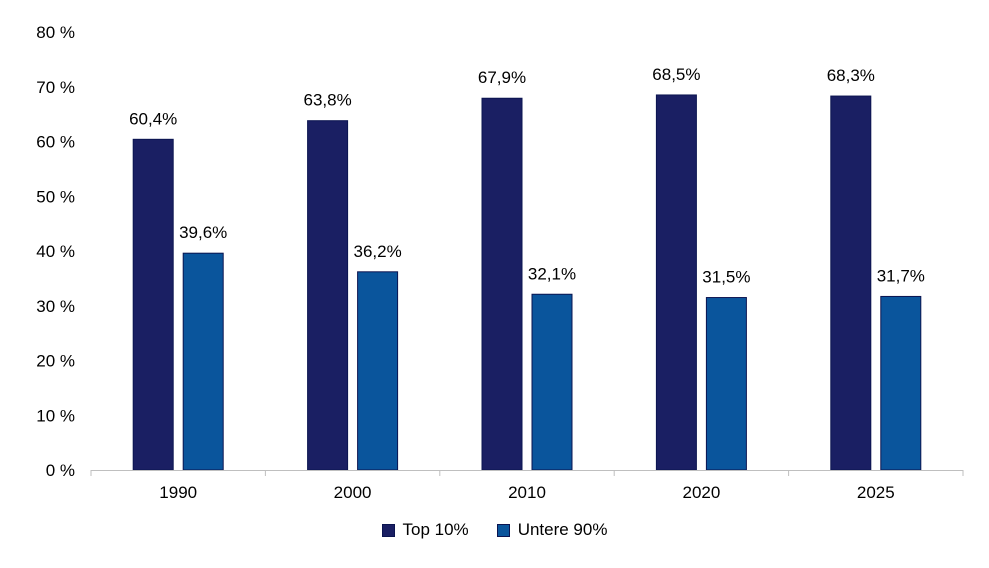 The image size is (989, 568). I want to click on y-tick-label: 0 %, so click(60, 470).